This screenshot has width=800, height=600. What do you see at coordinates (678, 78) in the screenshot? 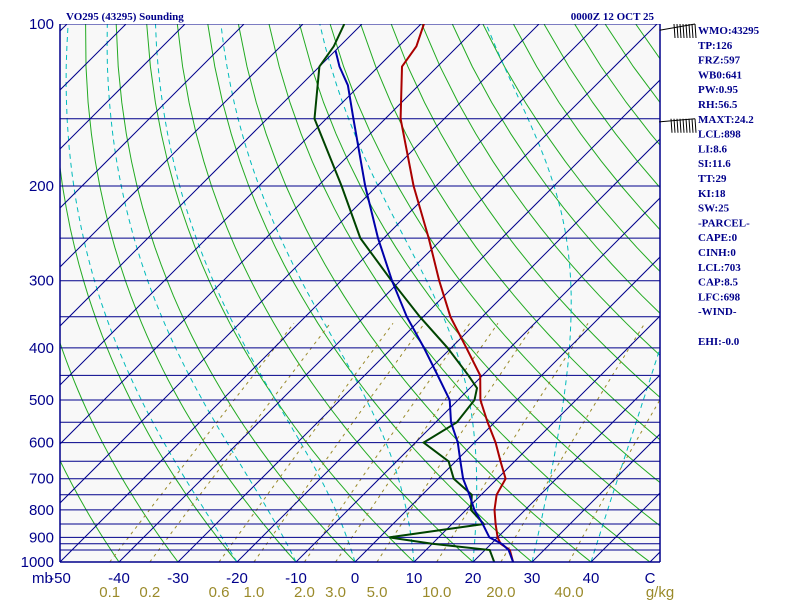
I see `wind-barbs` at bounding box center [678, 78].